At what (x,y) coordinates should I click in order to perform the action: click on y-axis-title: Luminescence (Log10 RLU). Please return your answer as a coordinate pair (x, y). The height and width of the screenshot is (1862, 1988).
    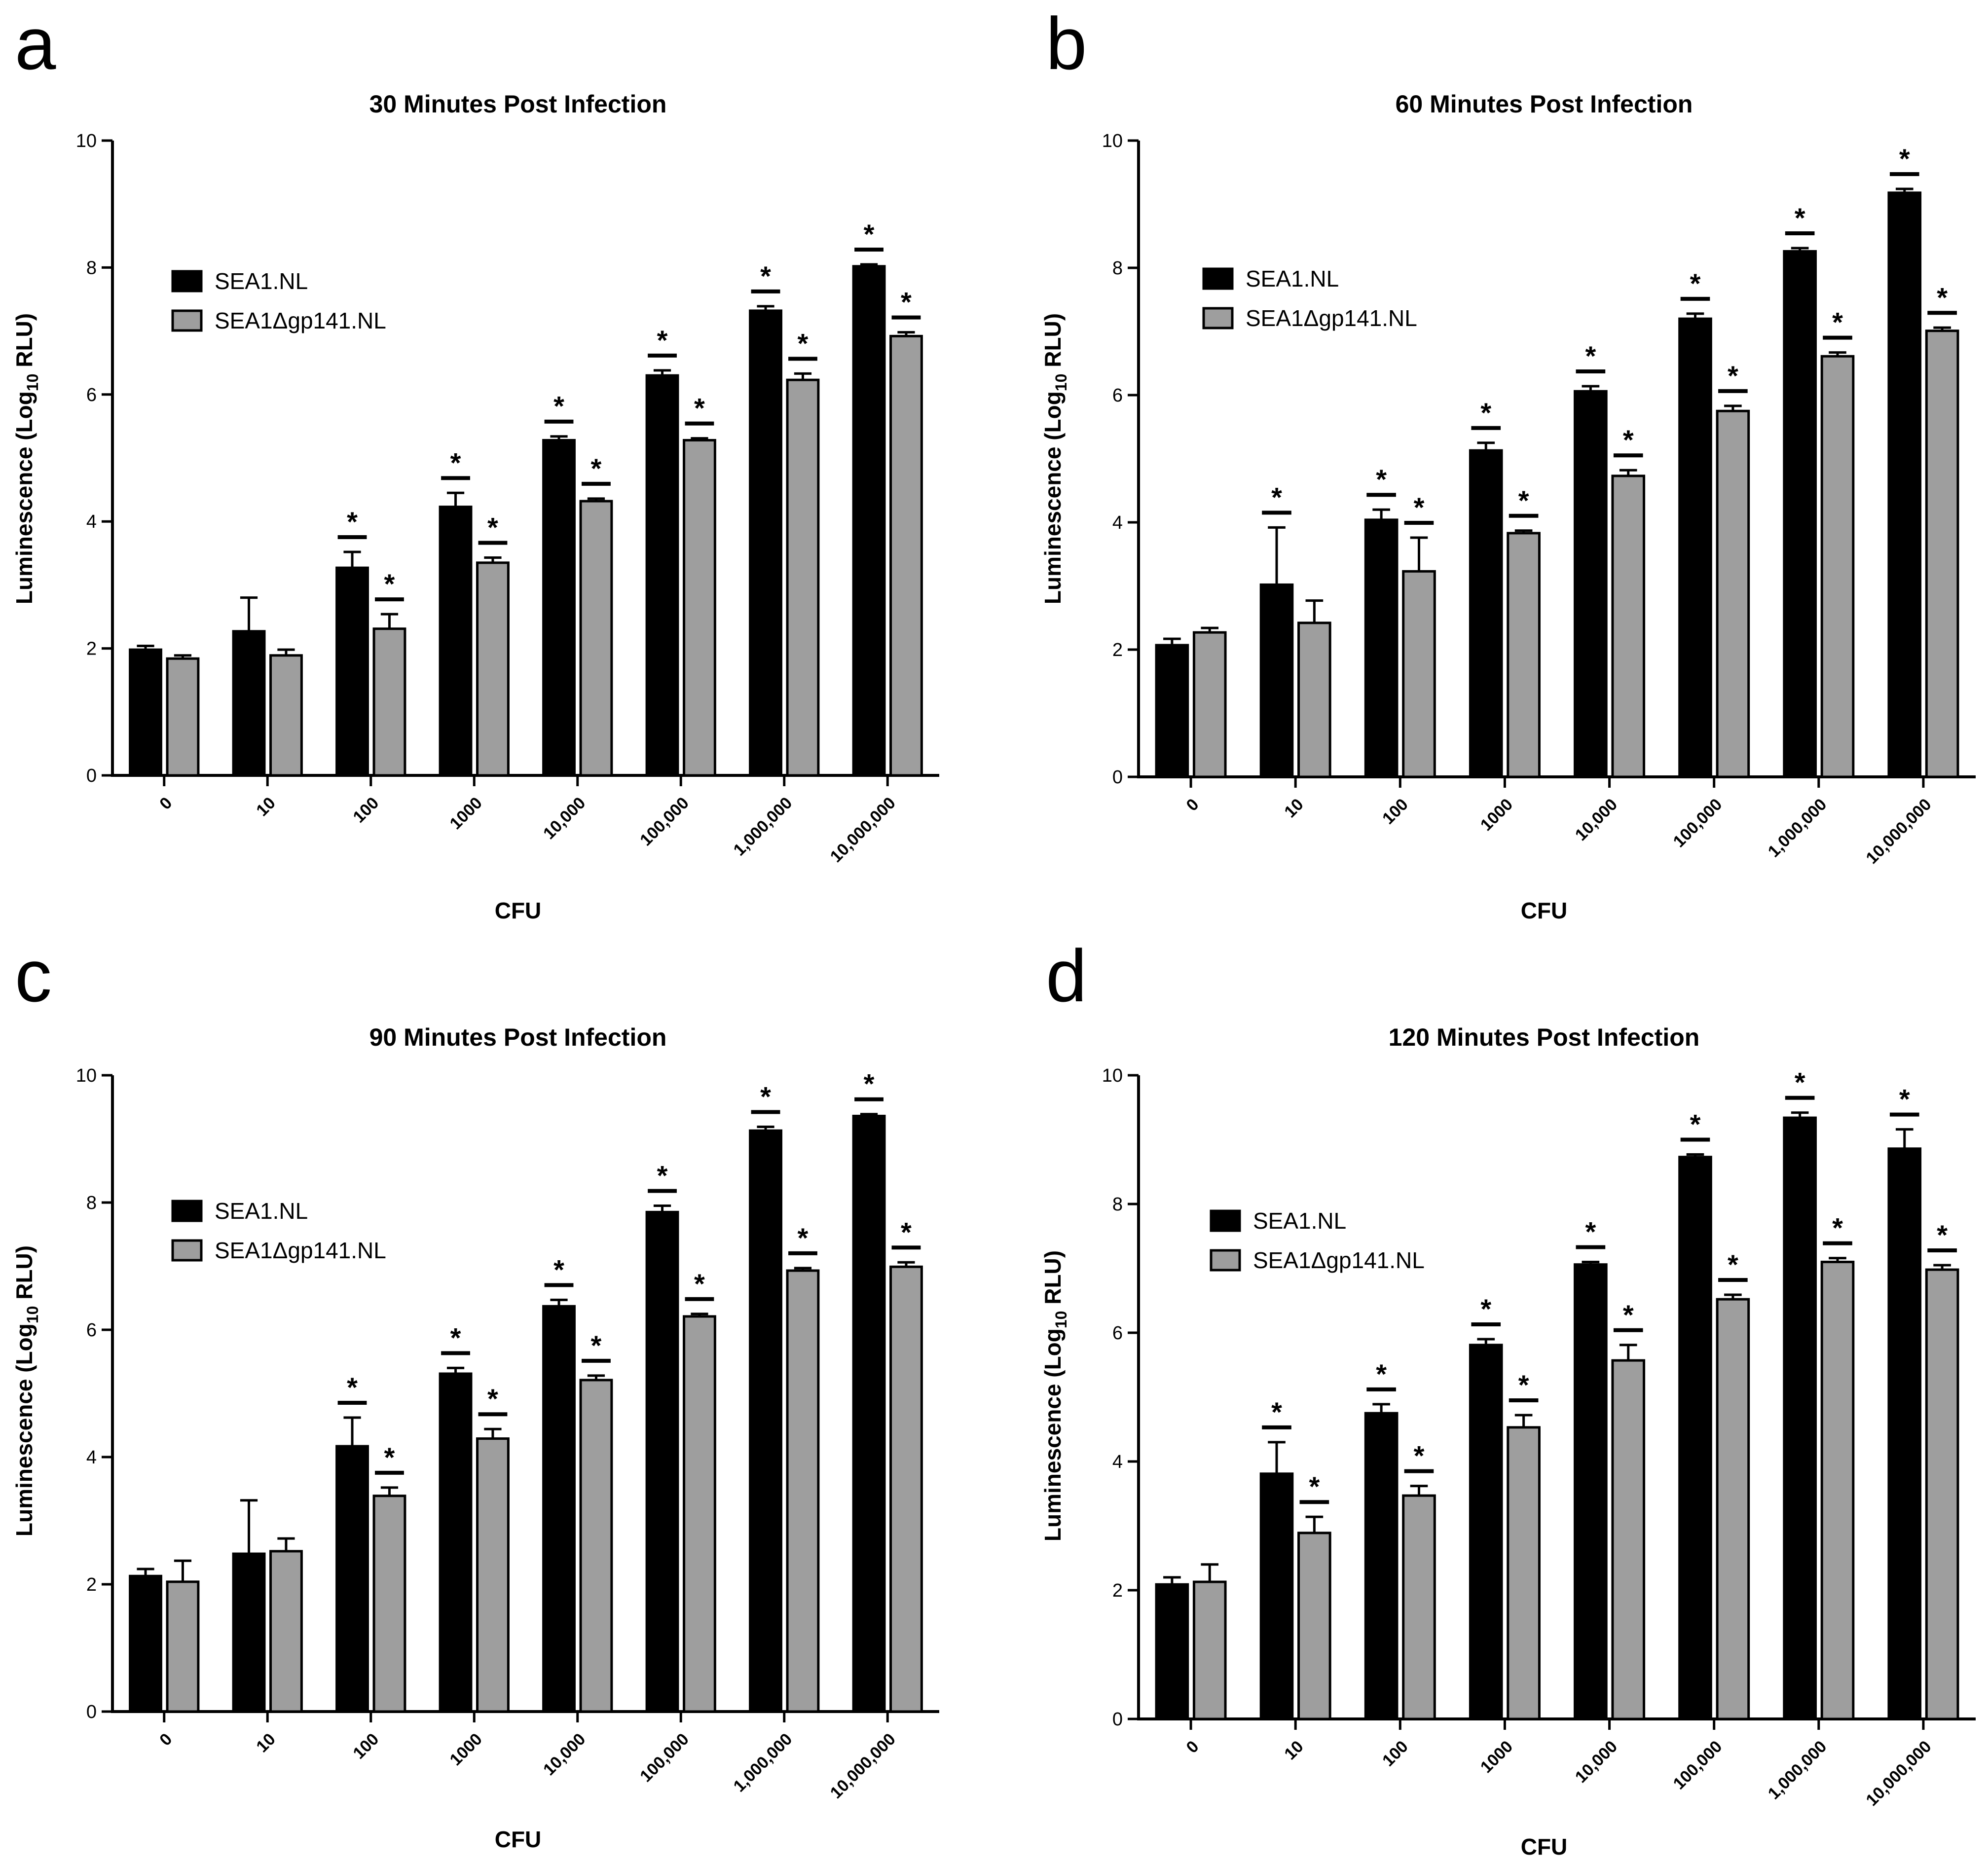
    Looking at the image, I should click on (26, 458).